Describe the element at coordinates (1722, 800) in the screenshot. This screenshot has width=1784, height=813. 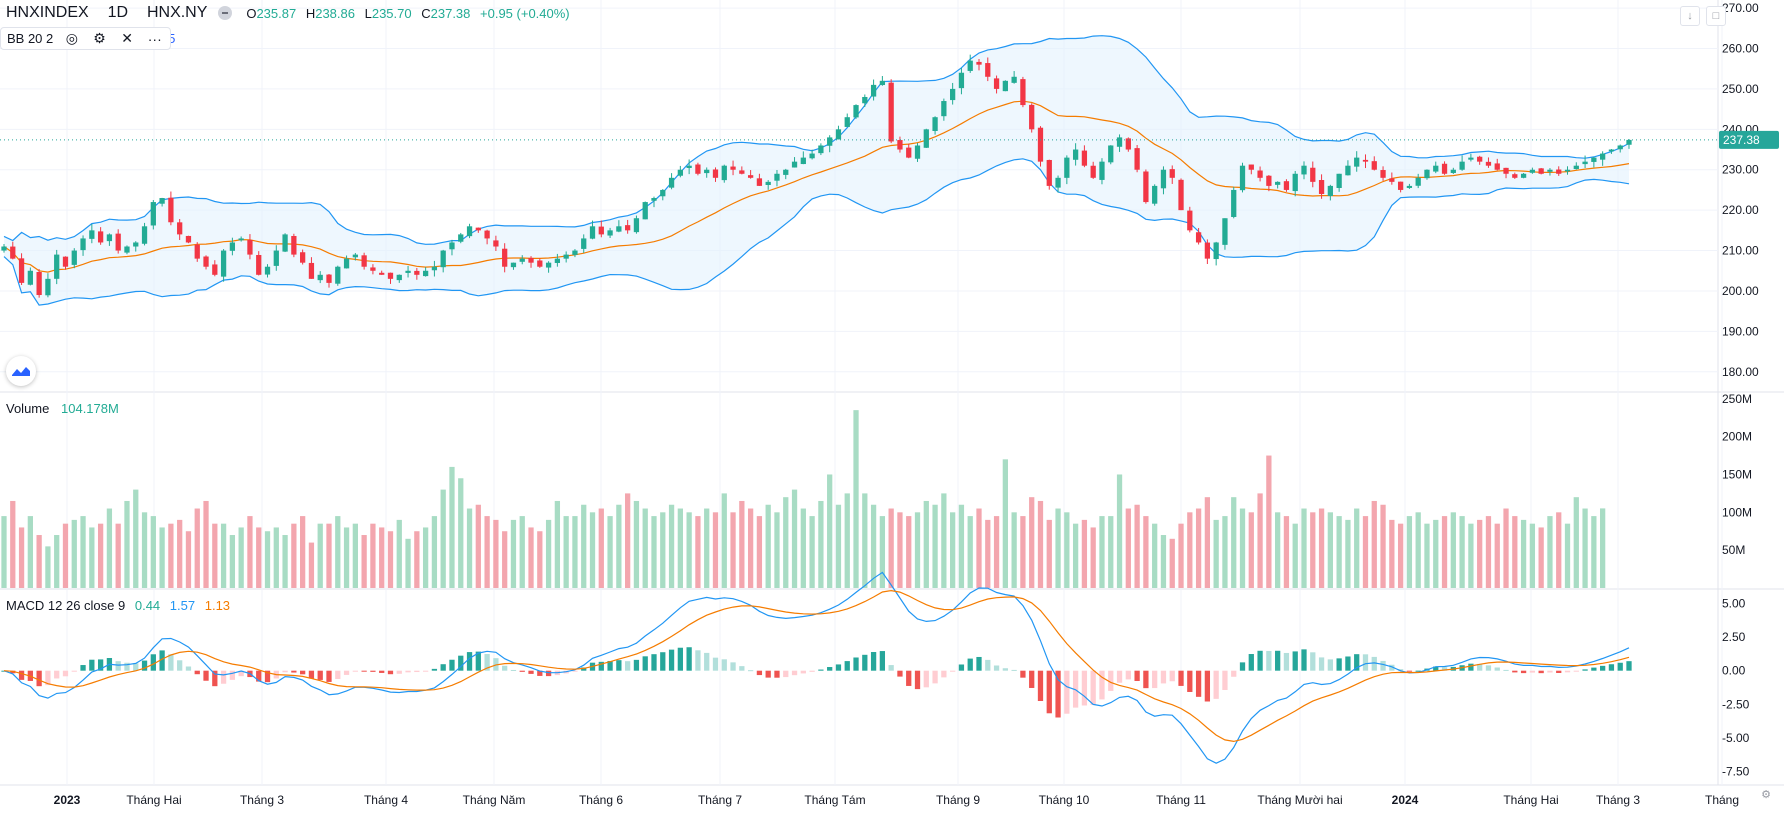
I see `time-tick-label: Tháng` at that location.